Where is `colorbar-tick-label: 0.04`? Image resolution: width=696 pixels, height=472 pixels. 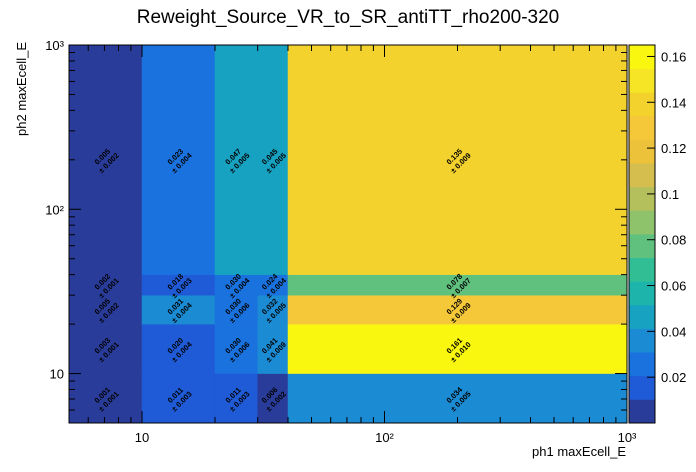
colorbar-tick-label: 0.04 is located at coordinates (673, 331).